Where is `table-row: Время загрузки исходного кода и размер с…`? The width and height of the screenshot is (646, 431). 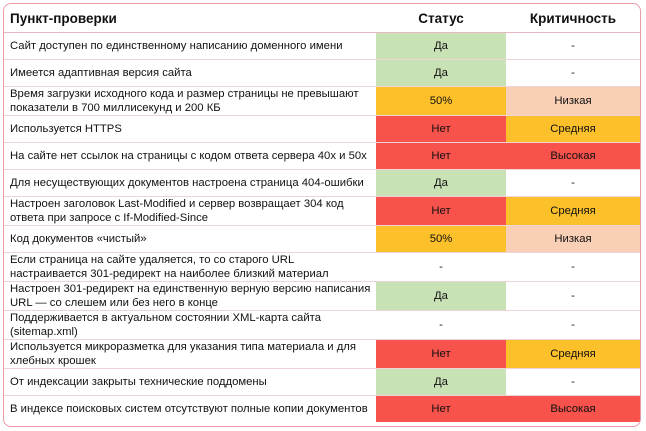 table-row: Время загрузки исходного кода и размер с… is located at coordinates (322, 101).